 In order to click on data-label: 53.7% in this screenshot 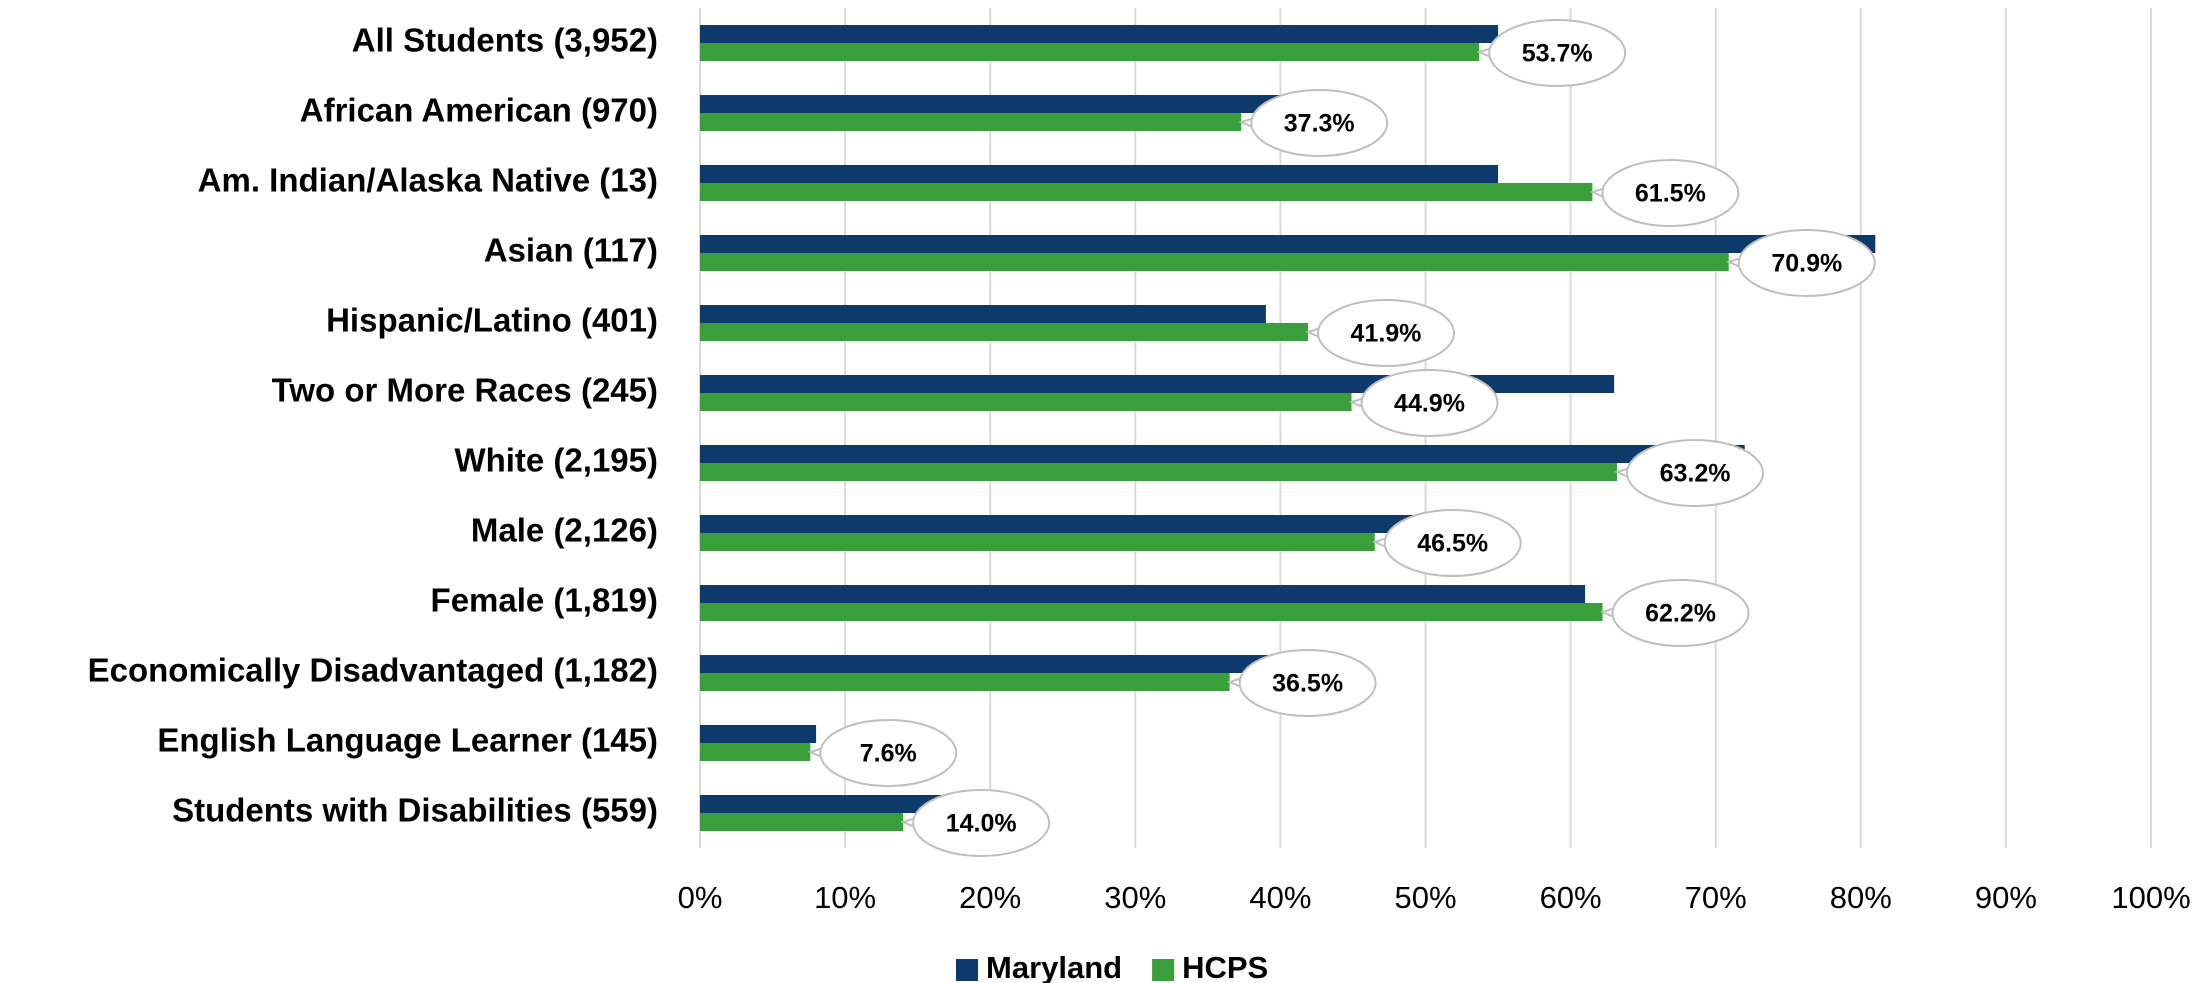, I will do `click(1557, 54)`.